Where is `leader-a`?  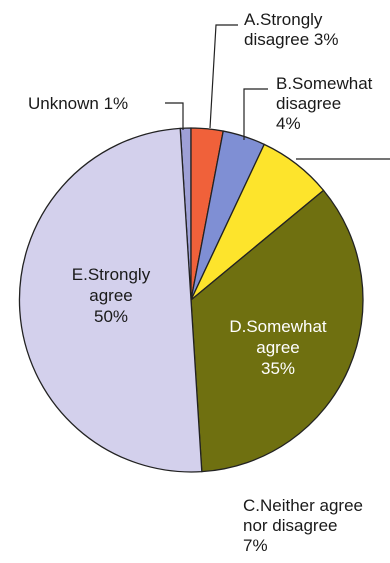
leader-a is located at coordinates (223, 76).